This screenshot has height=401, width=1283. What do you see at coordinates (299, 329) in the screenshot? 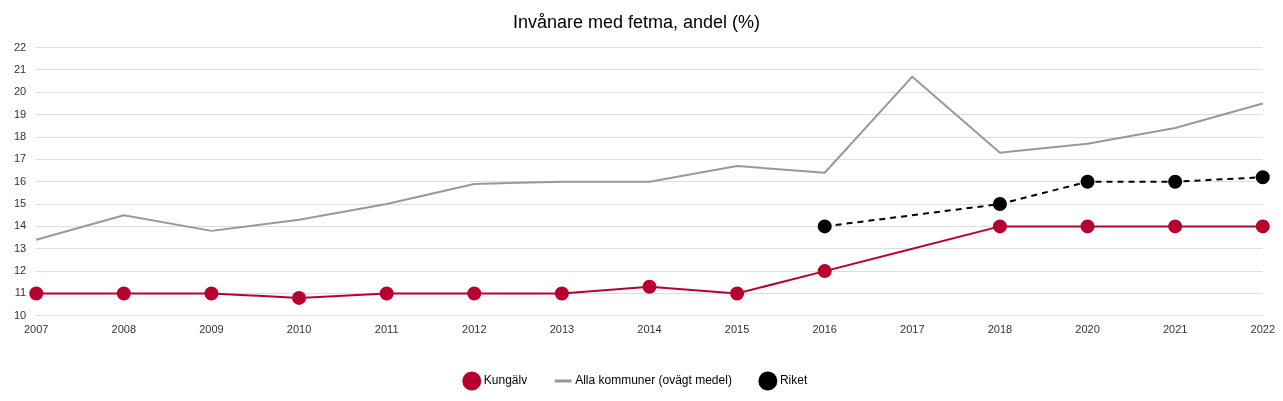
I see `x-tick-label: 2010` at bounding box center [299, 329].